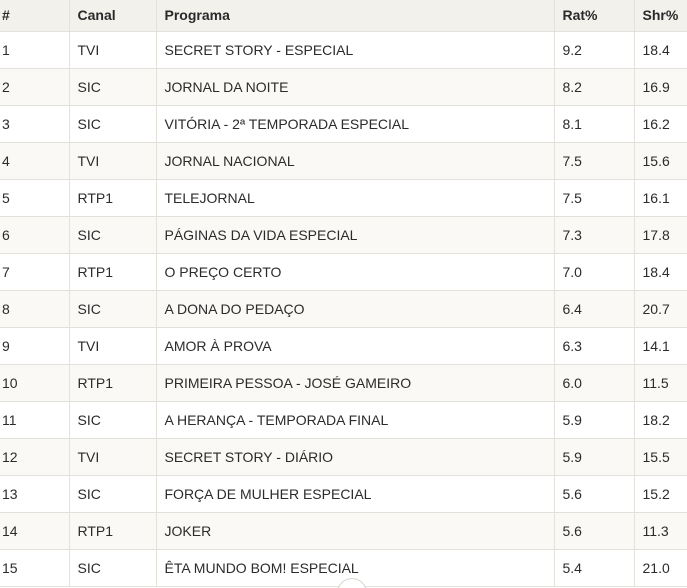  Describe the element at coordinates (35, 383) in the screenshot. I see `cell-rank: 10` at that location.